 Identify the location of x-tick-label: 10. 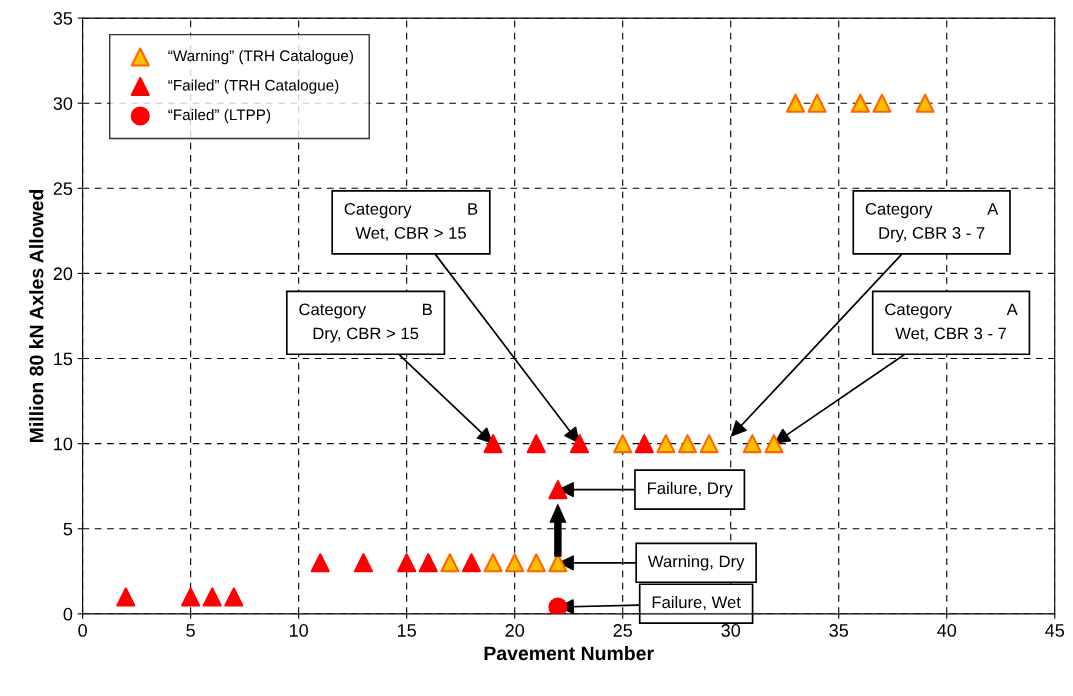
(298, 630).